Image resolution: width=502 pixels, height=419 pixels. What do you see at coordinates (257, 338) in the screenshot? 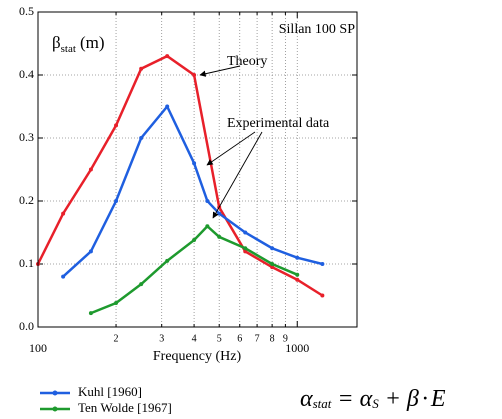
I see `x-tick-label: 7` at bounding box center [257, 338].